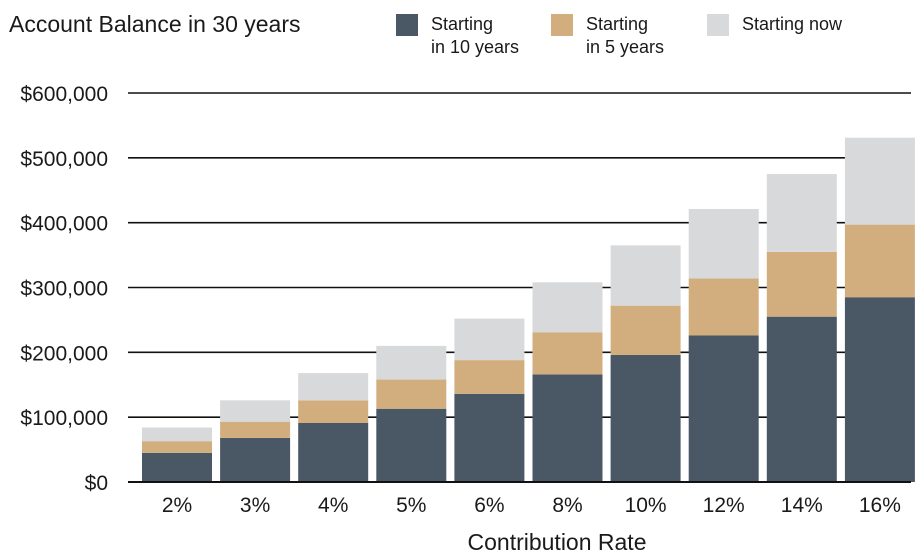  Describe the element at coordinates (646, 505) in the screenshot. I see `x-tick-label: 10%` at that location.